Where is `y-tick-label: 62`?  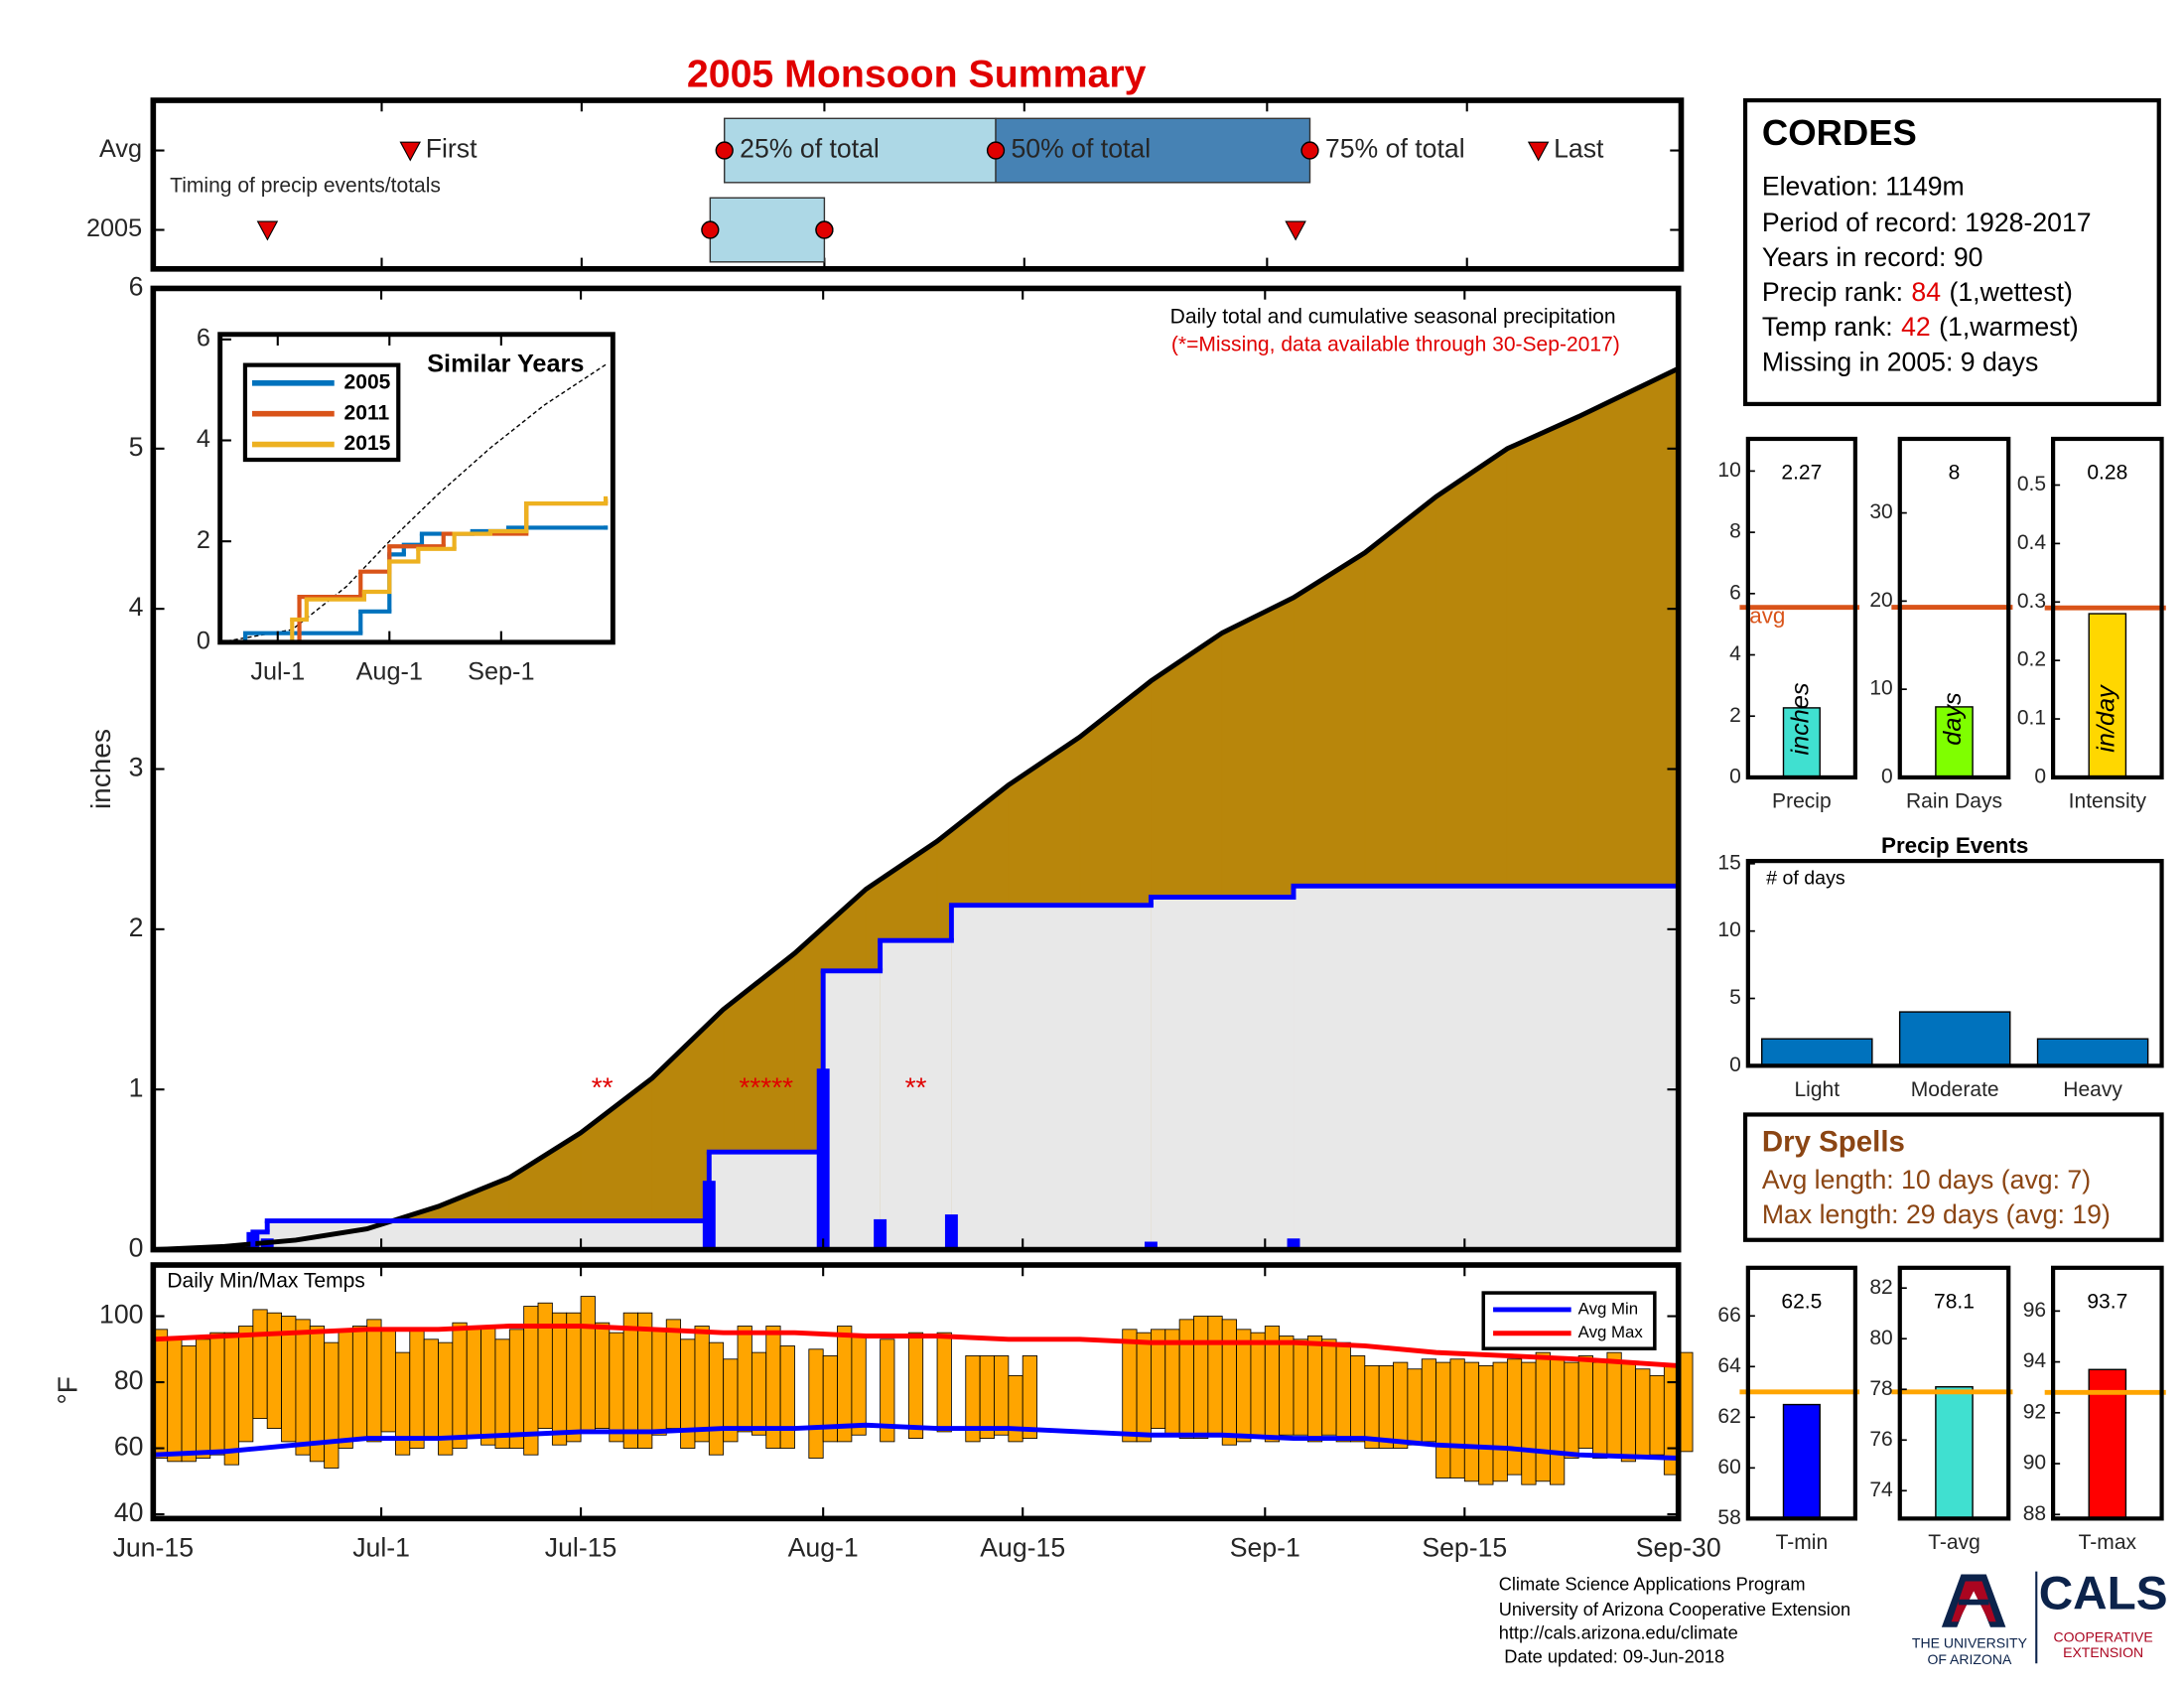 y-tick-label: 62 is located at coordinates (1728, 1416).